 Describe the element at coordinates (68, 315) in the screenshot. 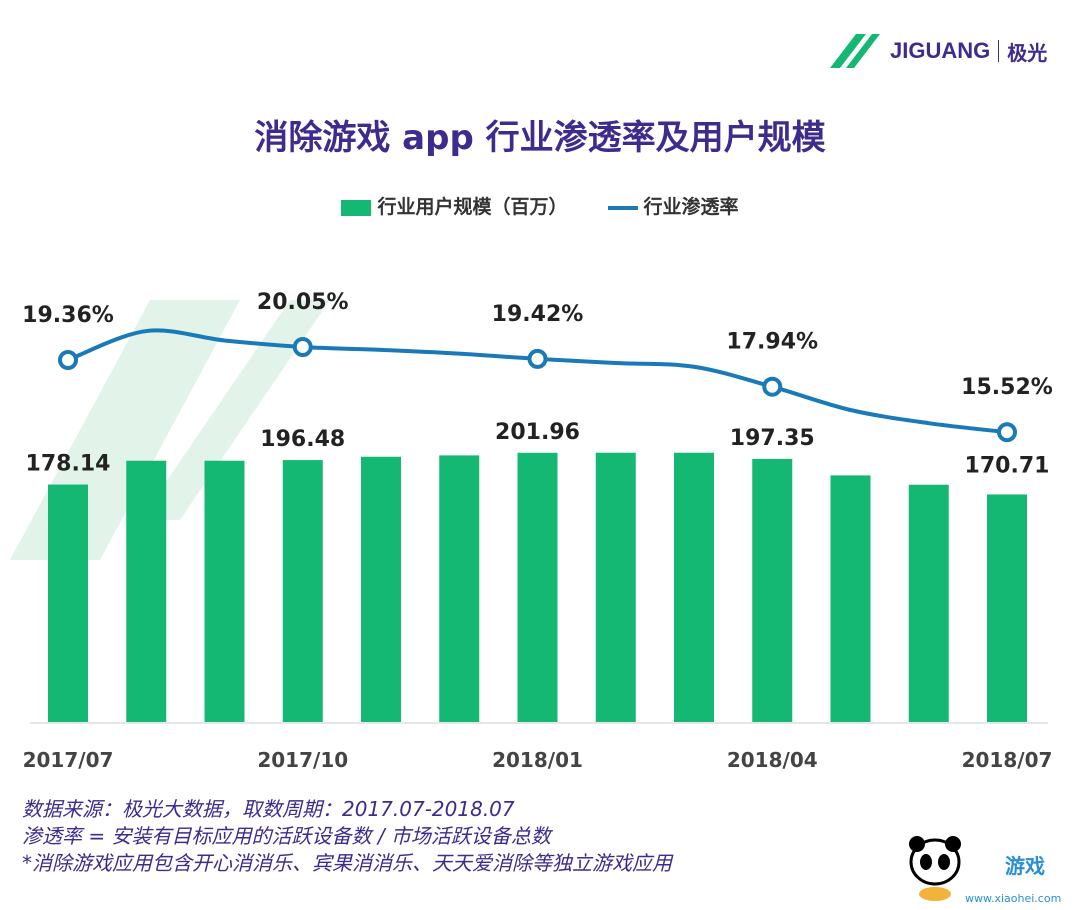

I see `line-label: 19.36%` at that location.